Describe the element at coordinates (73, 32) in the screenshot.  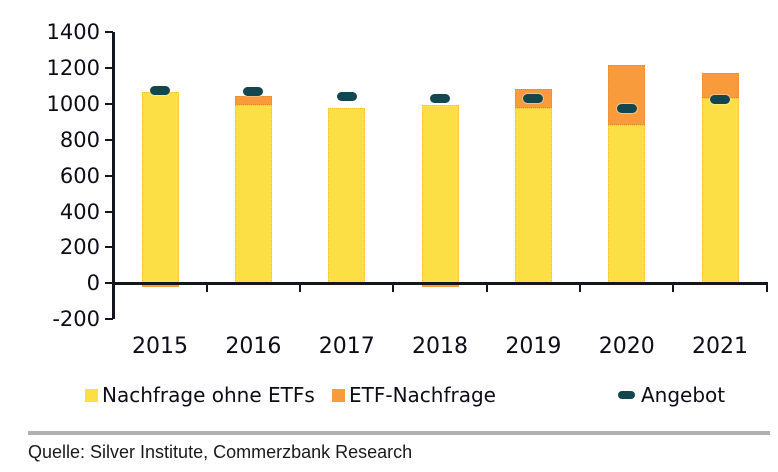
I see `y-tick-label: 1400` at that location.